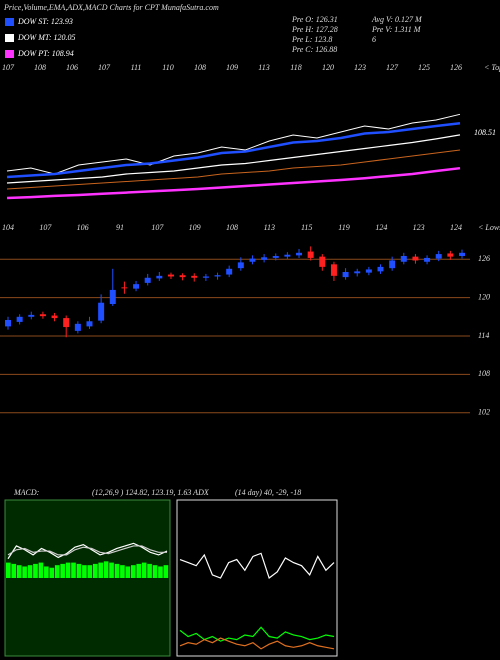  What do you see at coordinates (397, 19) in the screenshot?
I see `info-text: Avg V: 0.127 M` at bounding box center [397, 19].